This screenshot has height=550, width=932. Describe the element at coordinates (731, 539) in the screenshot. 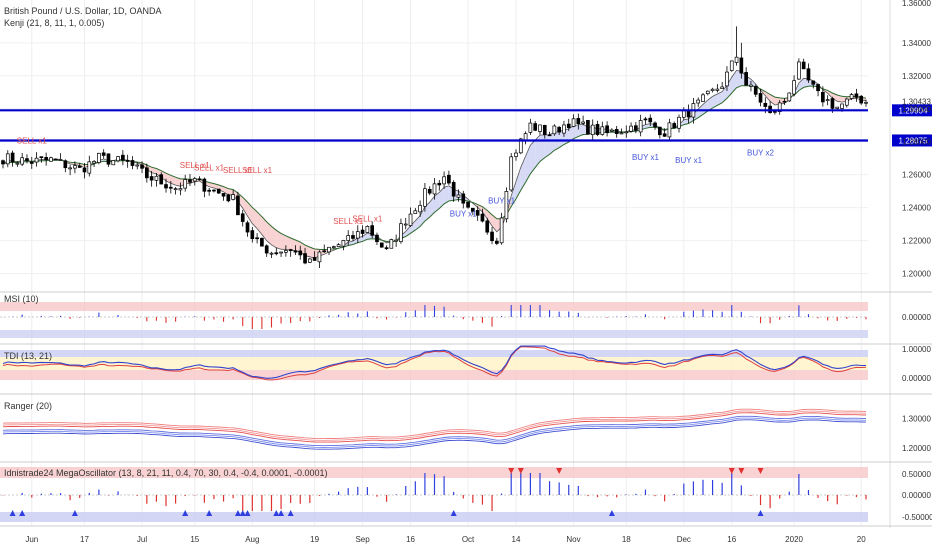

I see `time-tick-label: 16` at that location.